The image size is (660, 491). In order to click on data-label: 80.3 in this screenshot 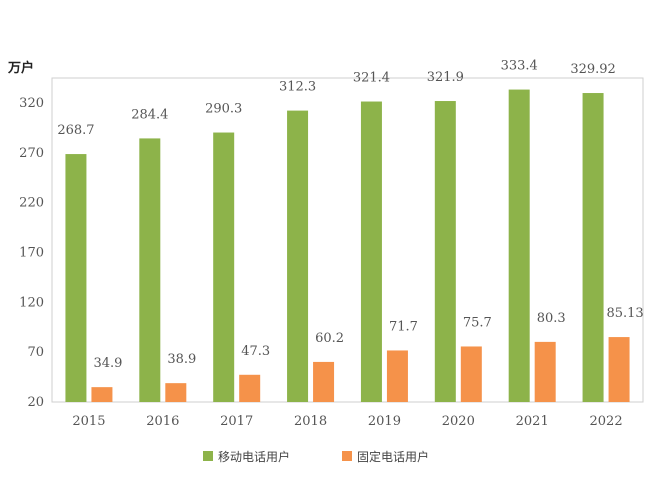, I will do `click(551, 318)`.